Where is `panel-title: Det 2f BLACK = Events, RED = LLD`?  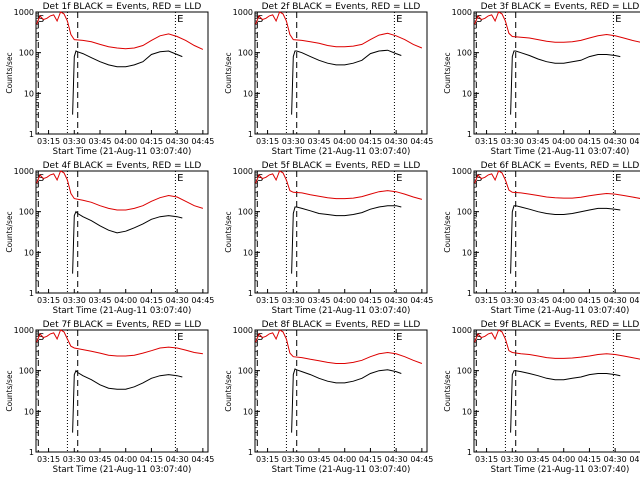
panel-title: Det 2f BLACK = Events, RED = LLD is located at coordinates (341, 7).